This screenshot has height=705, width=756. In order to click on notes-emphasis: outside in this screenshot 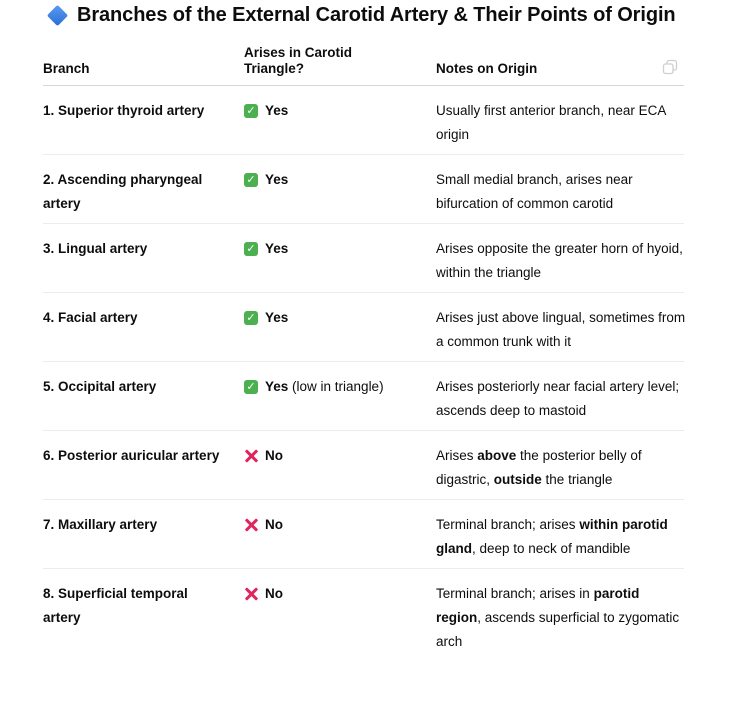, I will do `click(517, 479)`.